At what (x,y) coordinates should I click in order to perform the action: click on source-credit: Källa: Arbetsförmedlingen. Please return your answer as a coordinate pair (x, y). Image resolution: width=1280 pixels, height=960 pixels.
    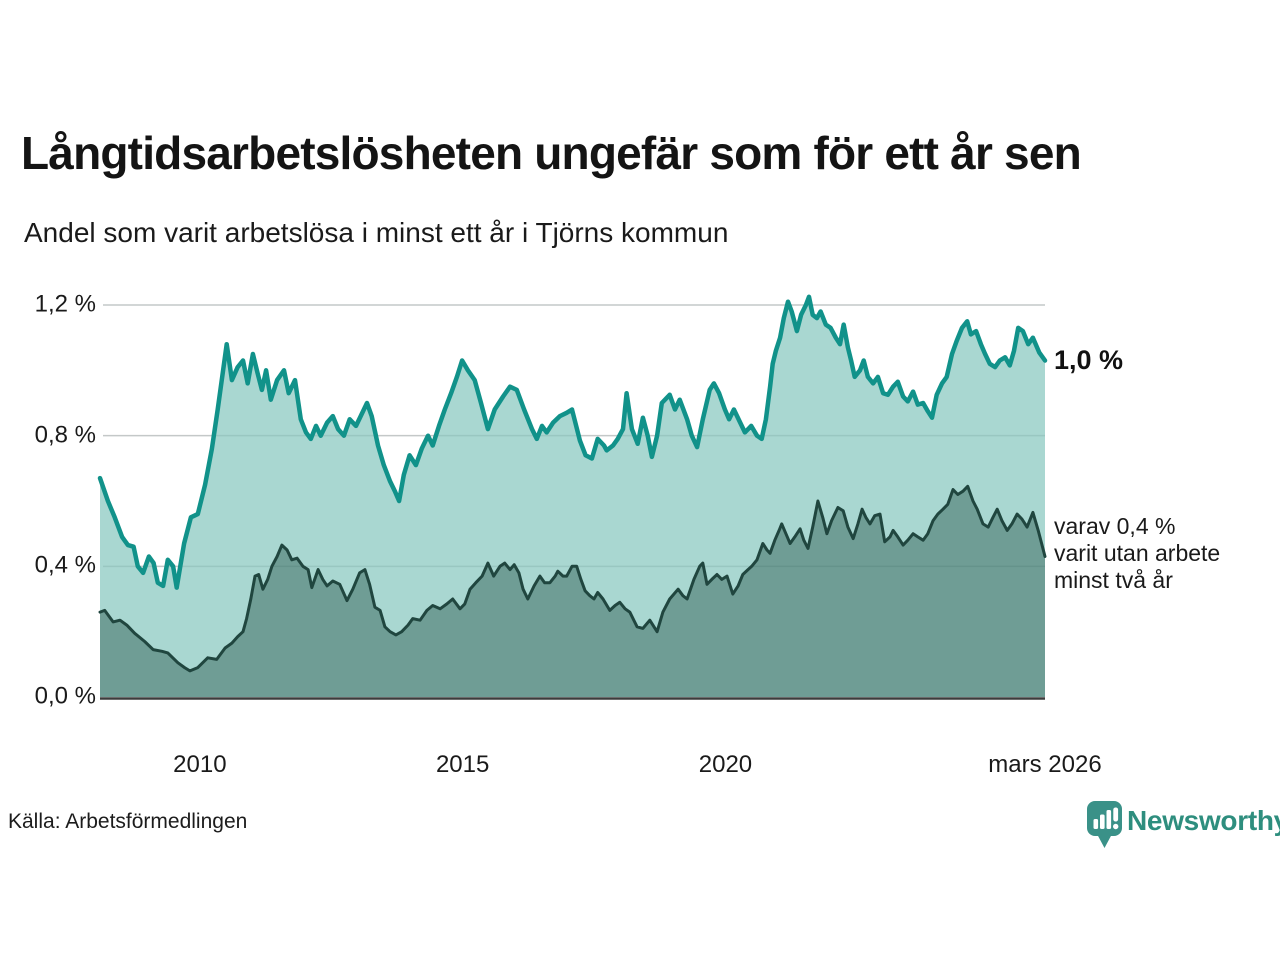
    Looking at the image, I should click on (128, 821).